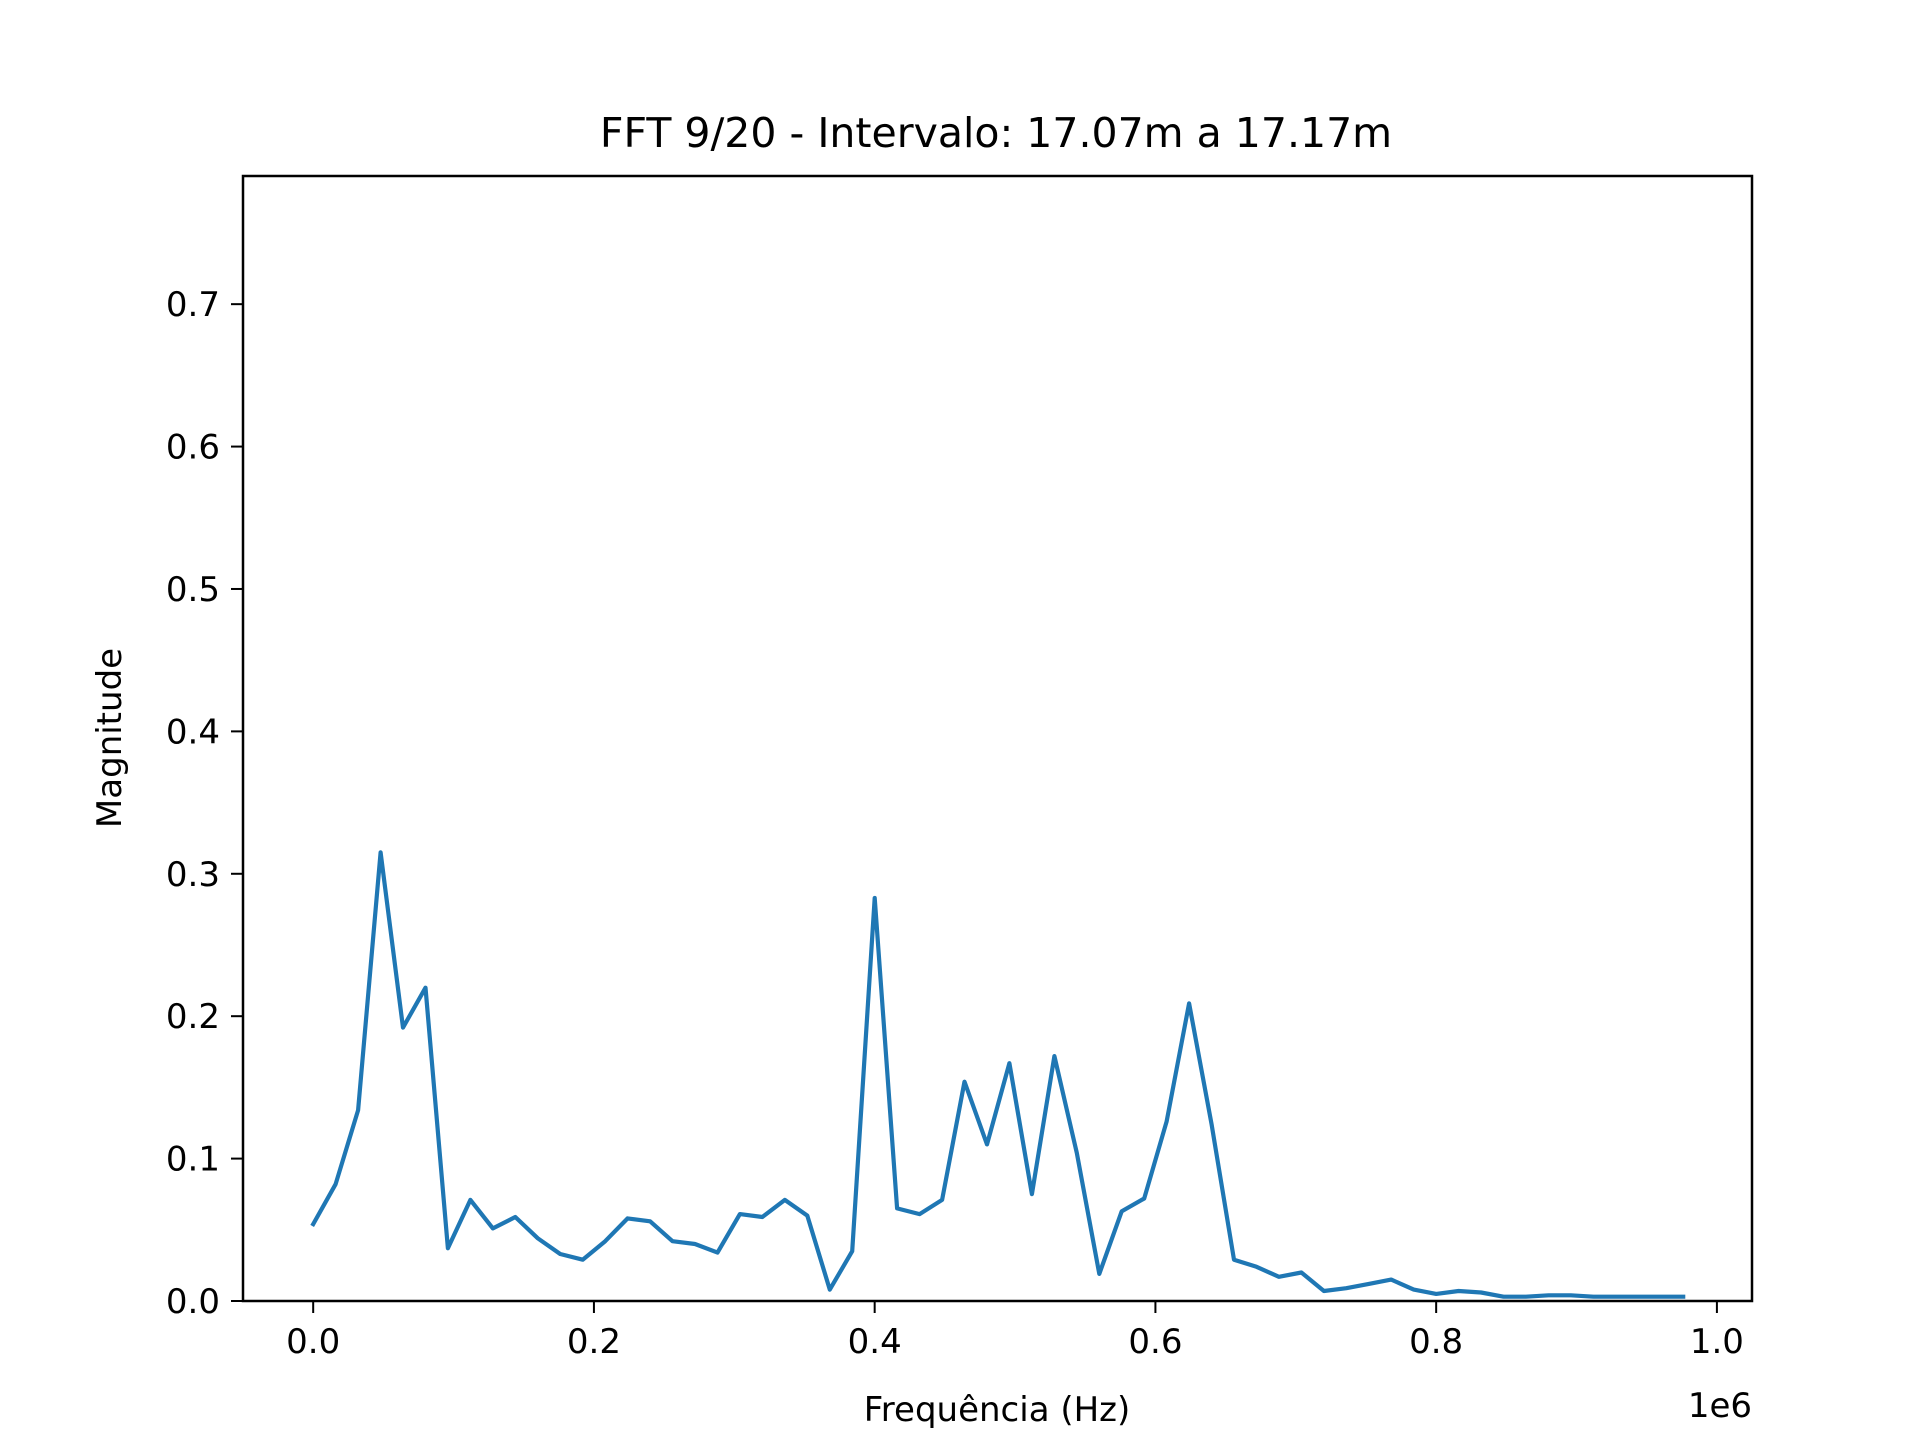  What do you see at coordinates (193, 448) in the screenshot?
I see `y-tick-label: 0.6` at bounding box center [193, 448].